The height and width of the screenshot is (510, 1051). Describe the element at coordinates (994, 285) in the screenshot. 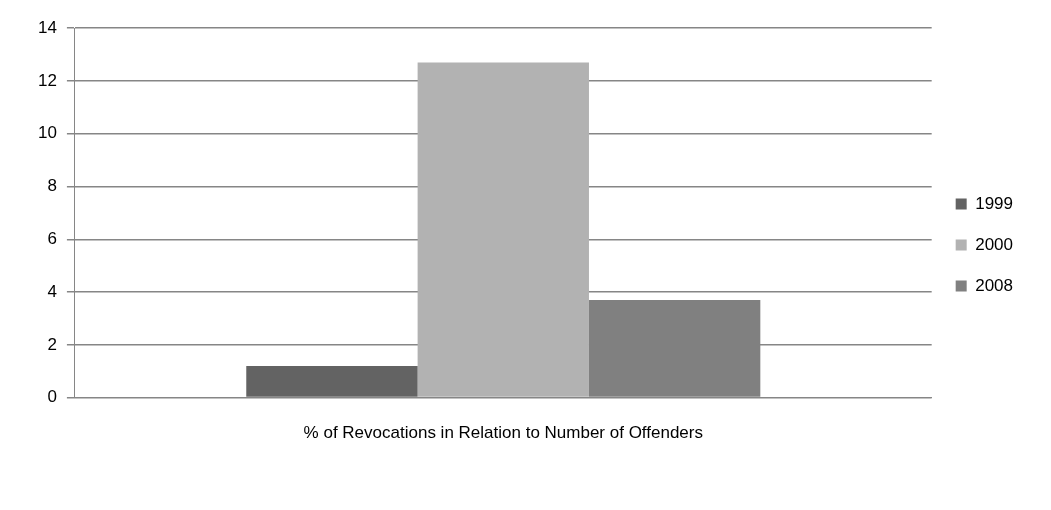

I see `legend-label: 2008` at that location.